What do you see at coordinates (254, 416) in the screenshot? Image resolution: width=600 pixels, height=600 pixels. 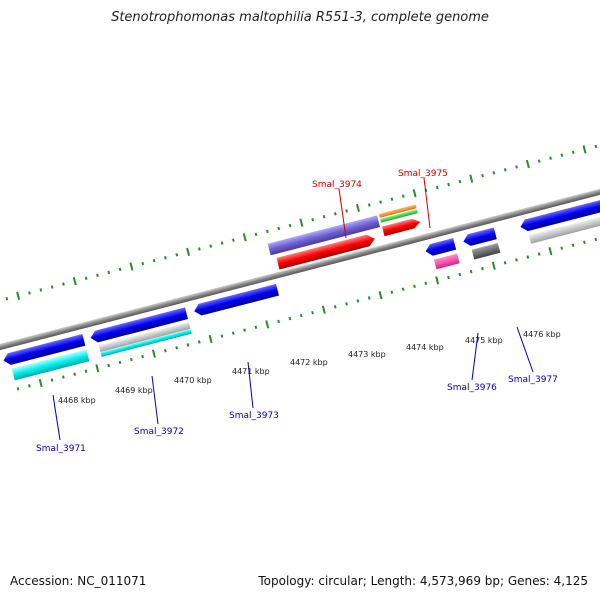 I see `gene-label-smal-3973: Smal_3973` at bounding box center [254, 416].